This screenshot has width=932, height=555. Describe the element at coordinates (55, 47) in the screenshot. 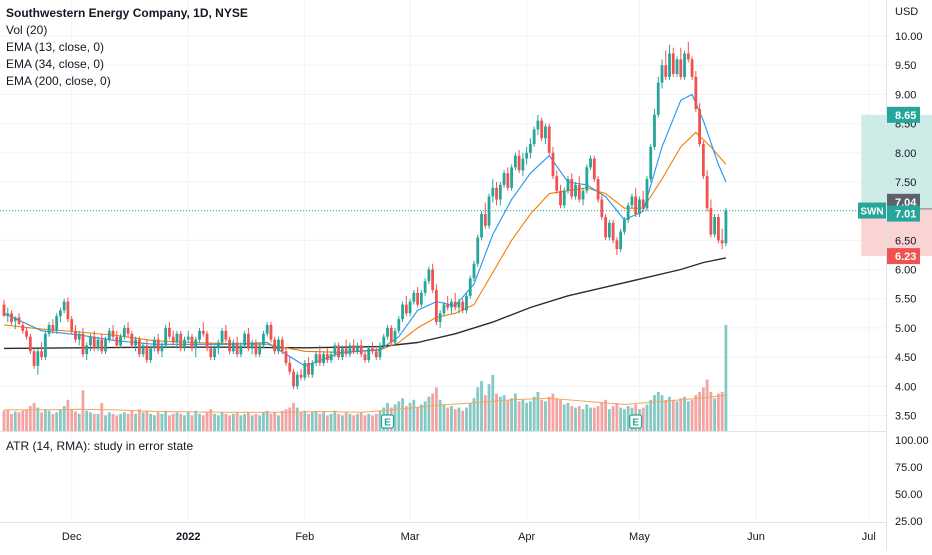

I see `indicator-ema13: EMA (13, close, 0)` at that location.